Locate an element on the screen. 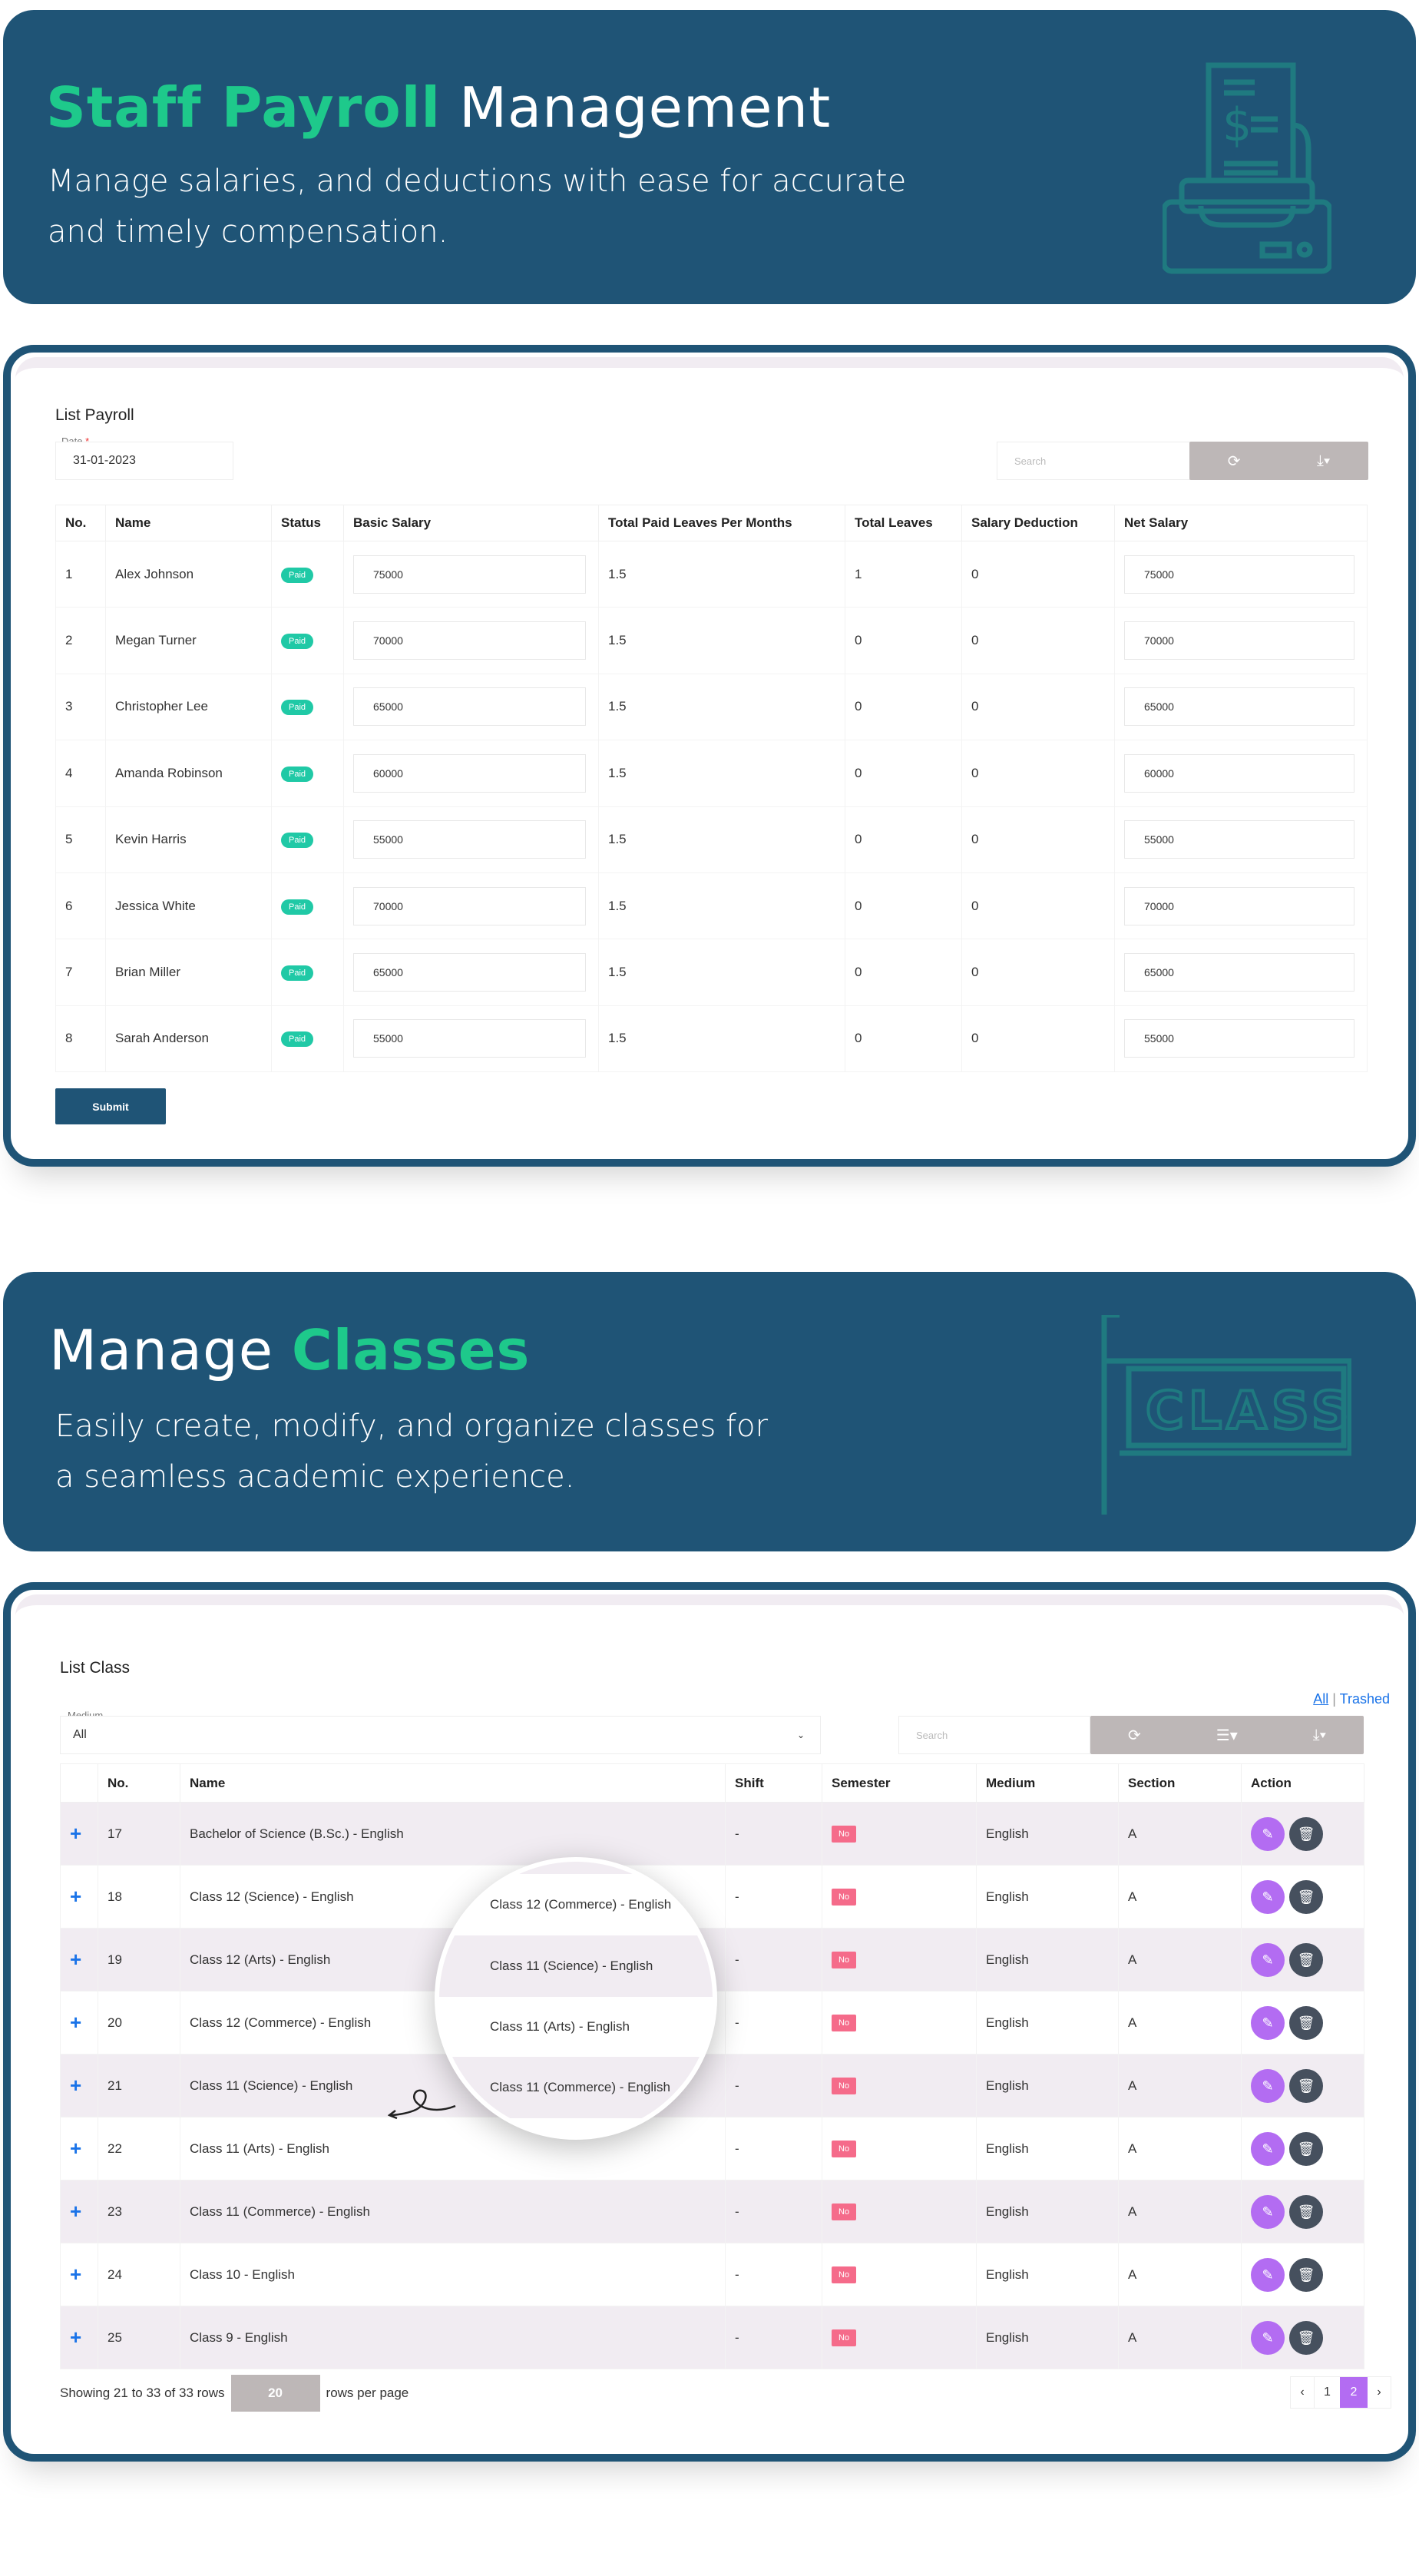 This screenshot has height=2576, width=1419. table-row: 6 Jessica White Paid 70000 1.5 0 0 70000 is located at coordinates (712, 906).